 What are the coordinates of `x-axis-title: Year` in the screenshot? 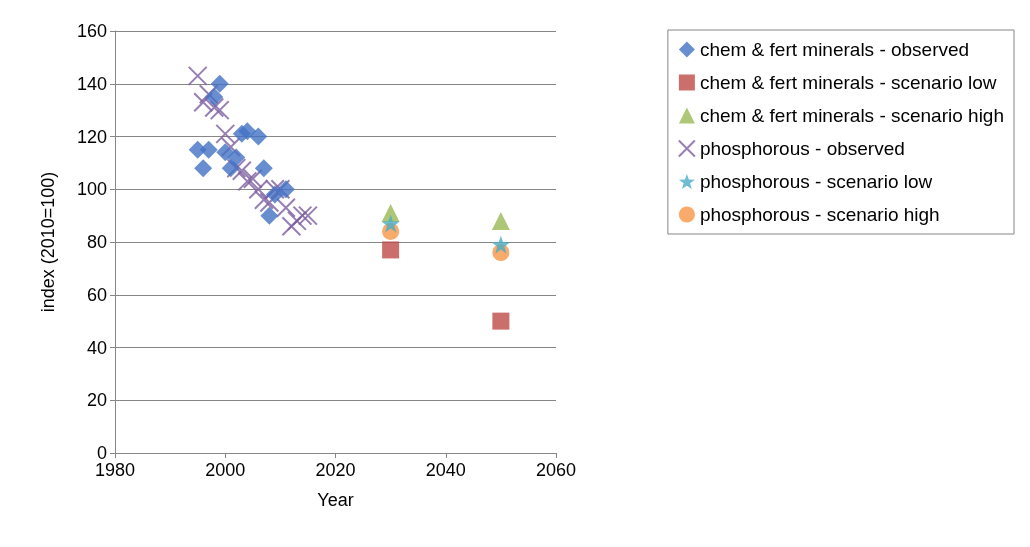 It's located at (335, 500).